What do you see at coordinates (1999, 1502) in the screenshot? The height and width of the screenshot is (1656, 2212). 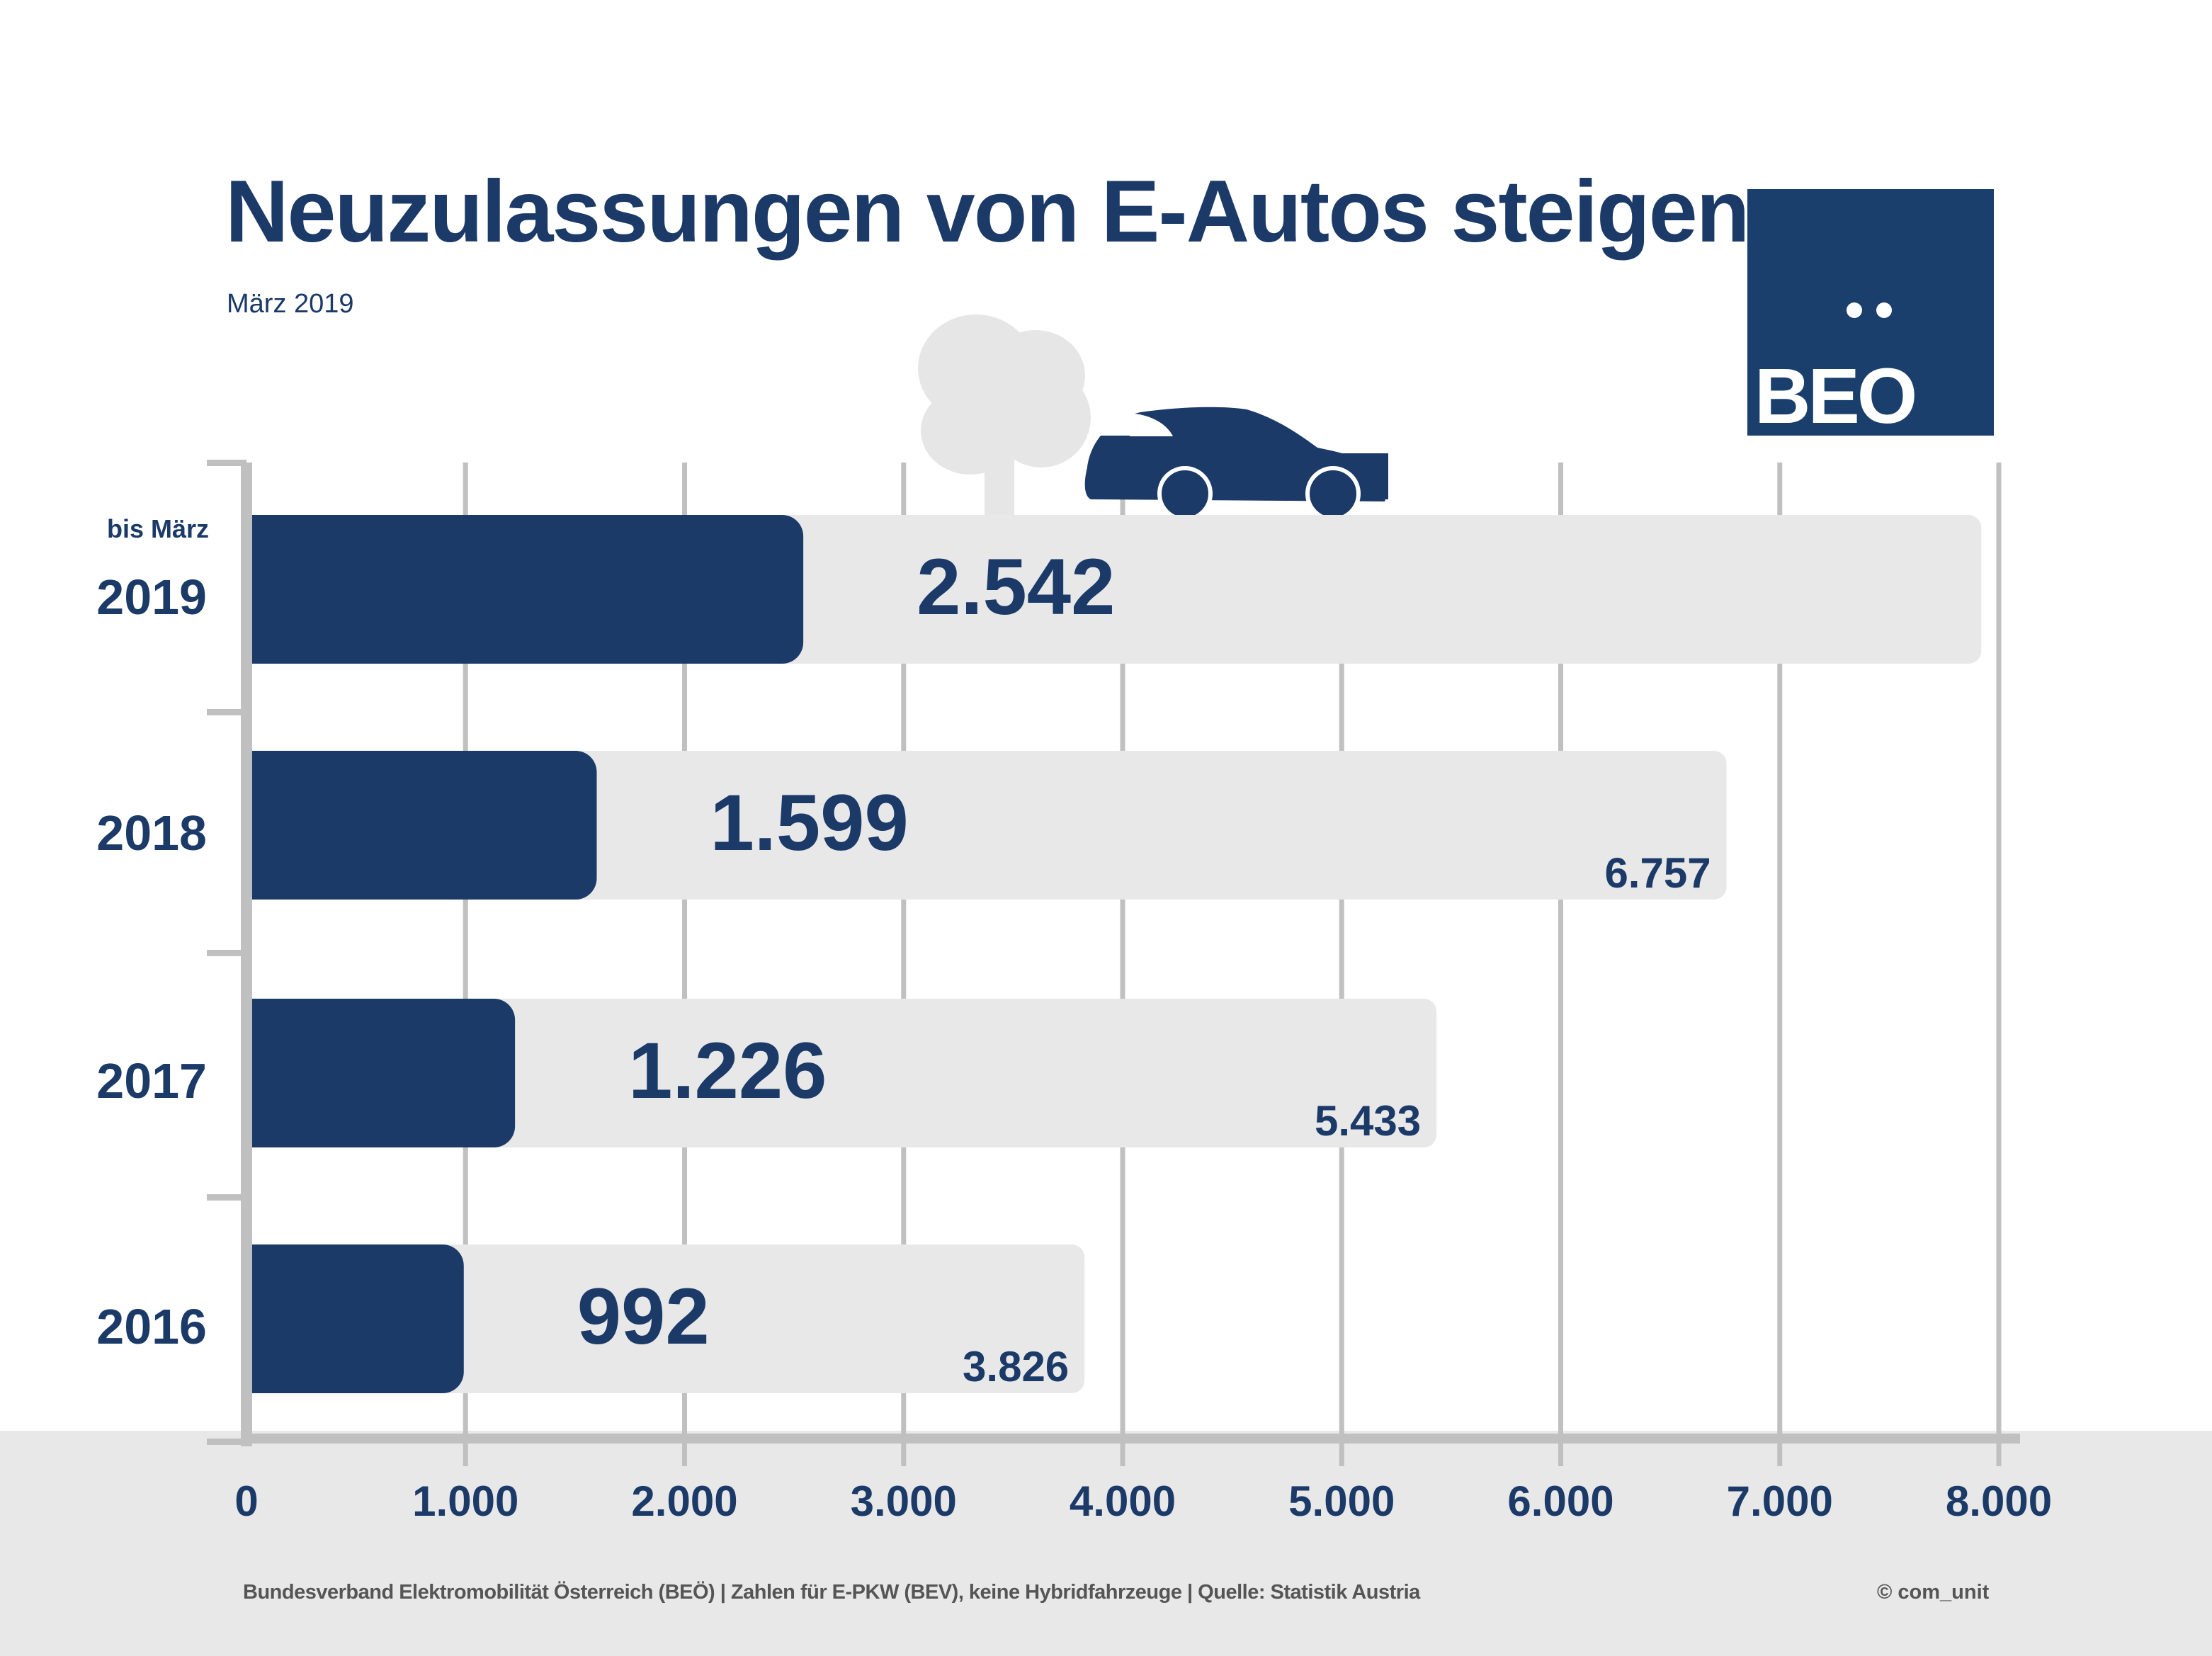 I see `x-tick-label: 8.000` at bounding box center [1999, 1502].